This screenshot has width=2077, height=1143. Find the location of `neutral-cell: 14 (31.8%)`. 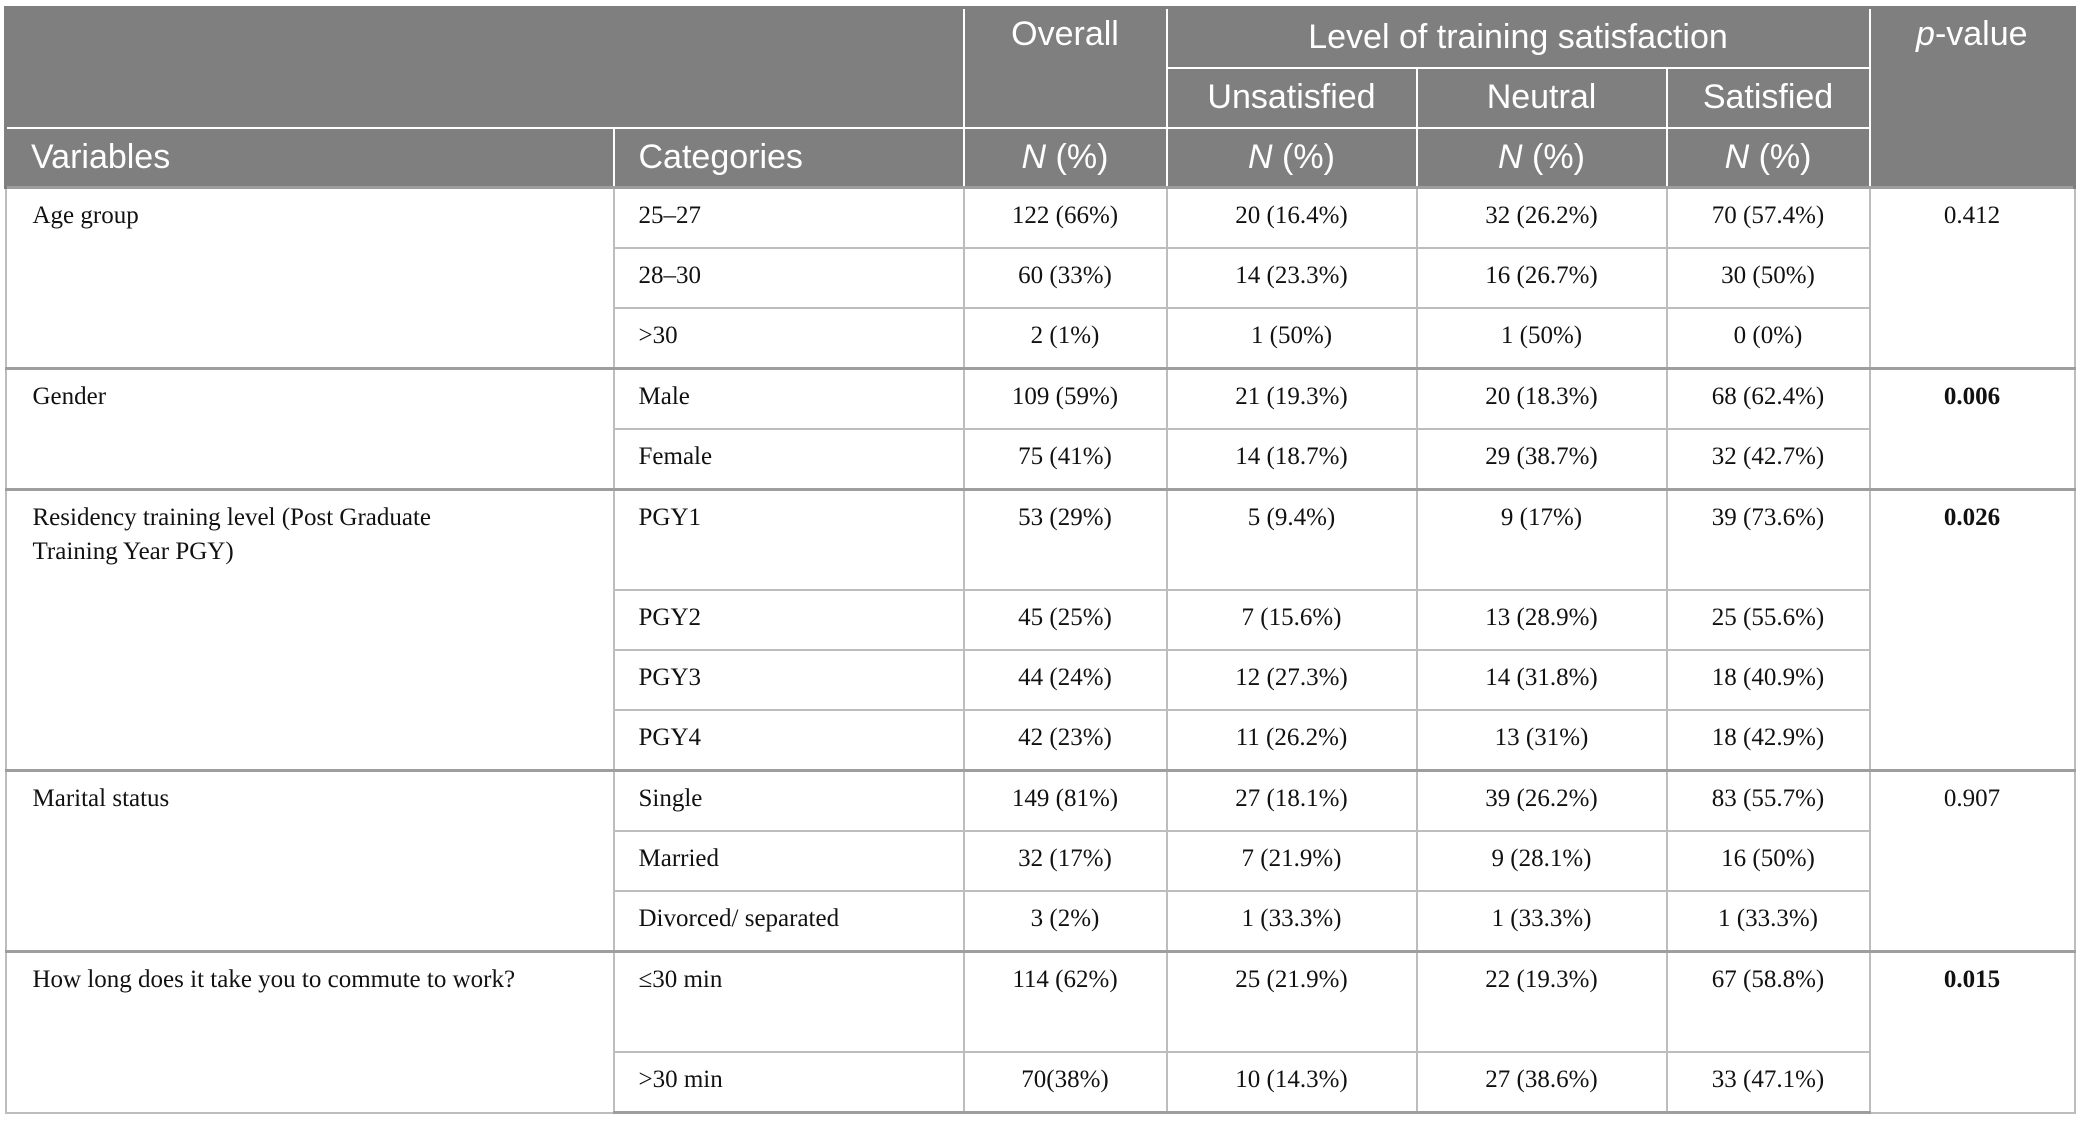

neutral-cell: 14 (31.8%) is located at coordinates (1541, 680).